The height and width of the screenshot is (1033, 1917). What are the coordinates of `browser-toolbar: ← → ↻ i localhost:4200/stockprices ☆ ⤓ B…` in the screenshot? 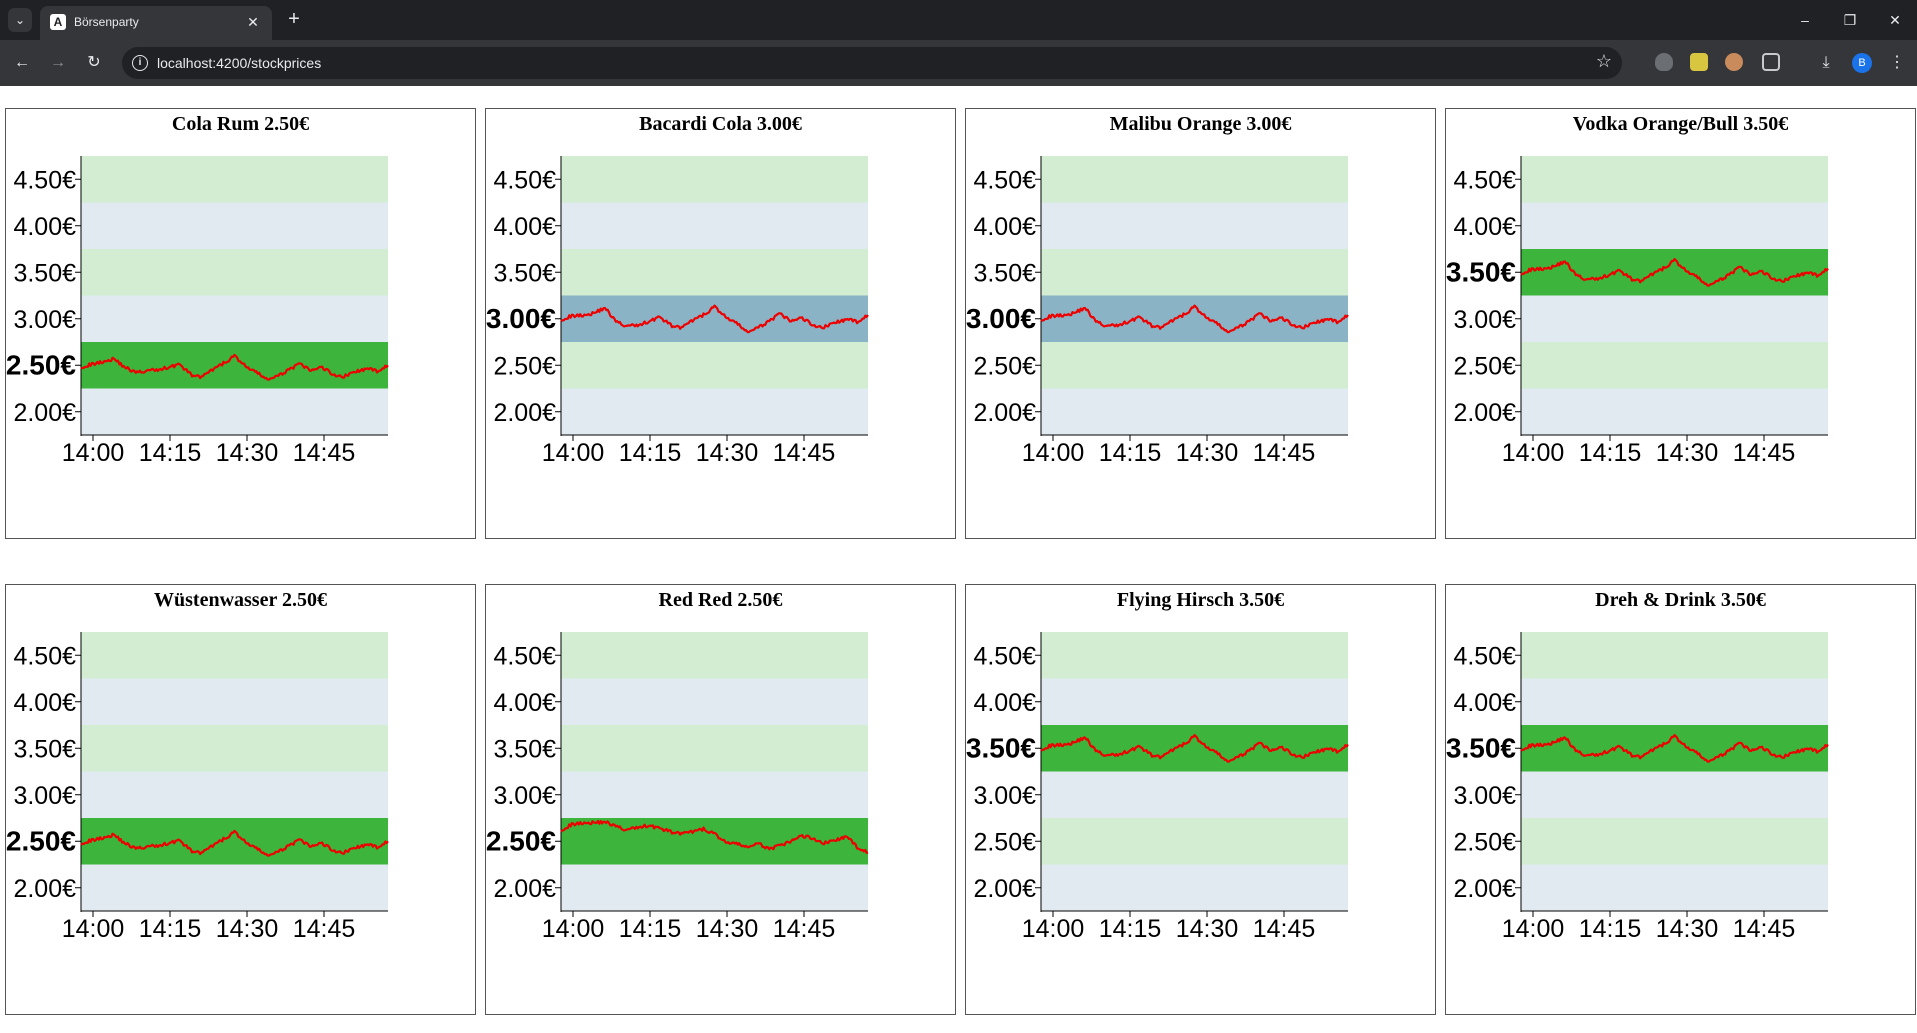 It's located at (958, 63).